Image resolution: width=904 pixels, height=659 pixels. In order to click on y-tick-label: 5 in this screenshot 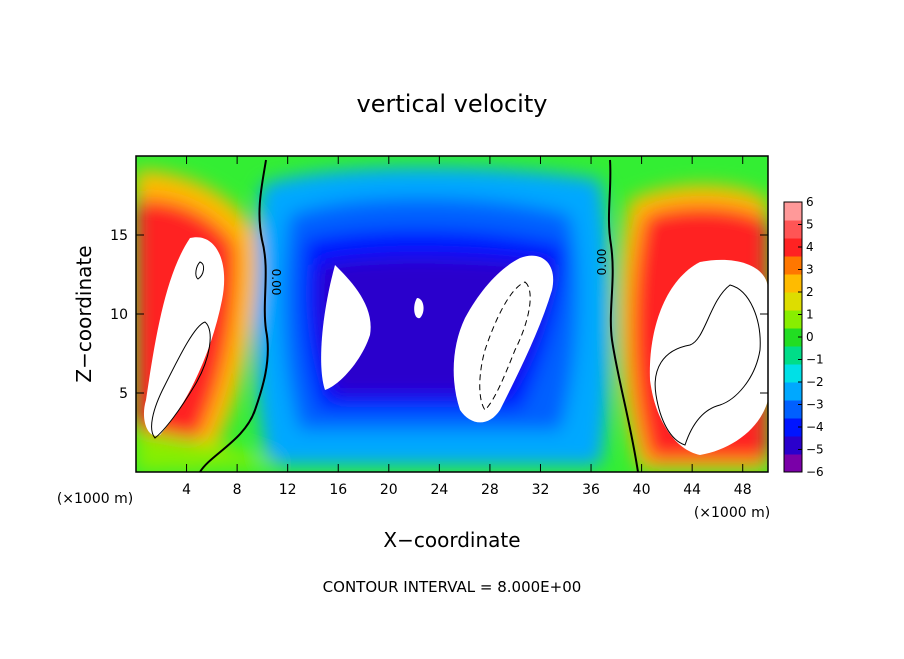, I will do `click(123, 394)`.